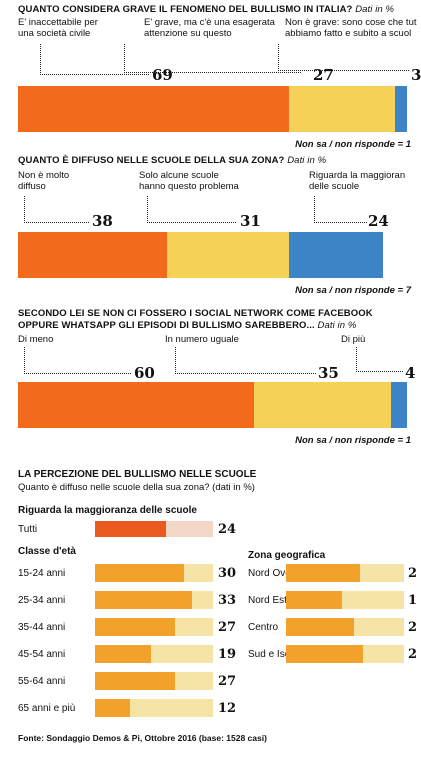 Image resolution: width=421 pixels, height=760 pixels. I want to click on age-row: 15-24 anni 30, so click(128, 574).